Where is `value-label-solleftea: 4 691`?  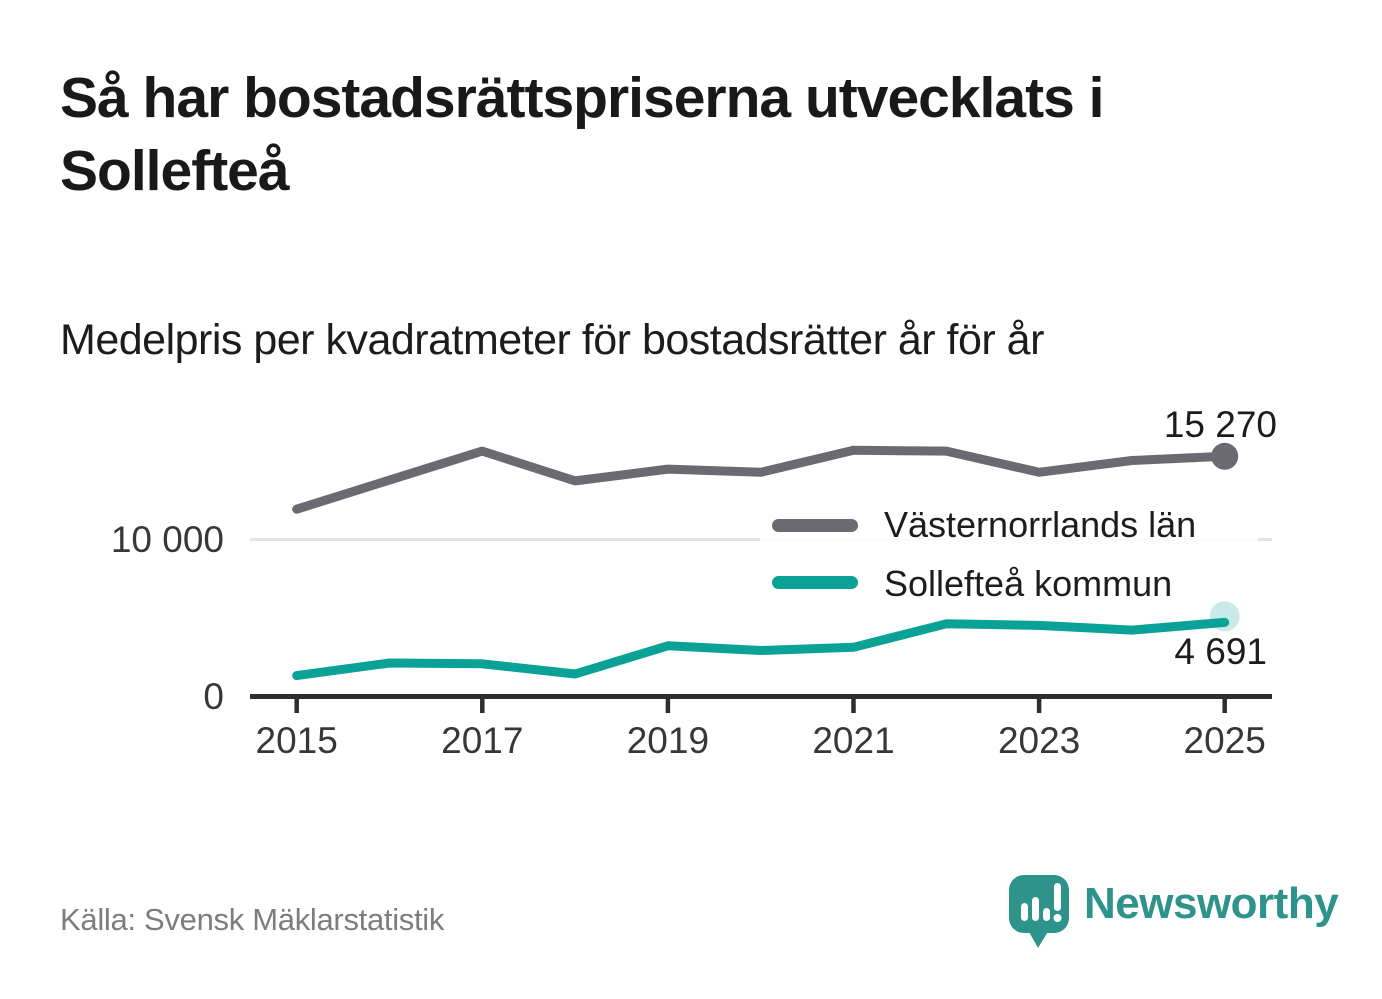
value-label-solleftea: 4 691 is located at coordinates (1220, 651).